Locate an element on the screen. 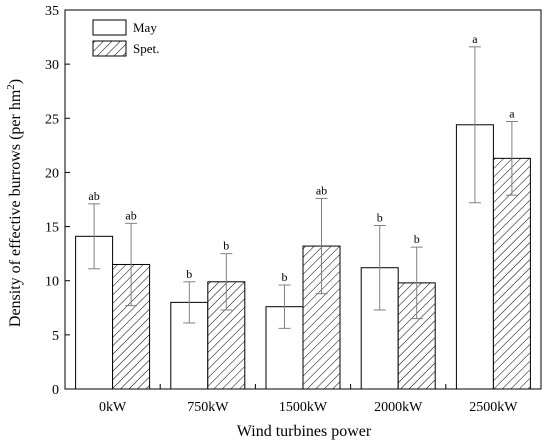  y-tick-label: 30 is located at coordinates (52, 65).